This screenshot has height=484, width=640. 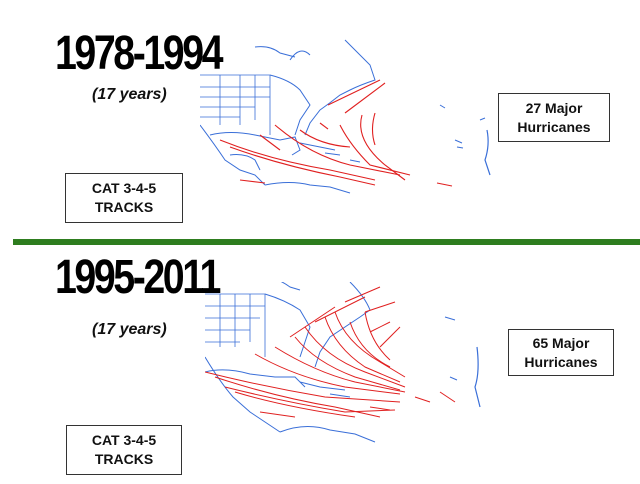 I want to click on major-hurricane-count-box: 27 Major Hurricanes, so click(x=554, y=117).